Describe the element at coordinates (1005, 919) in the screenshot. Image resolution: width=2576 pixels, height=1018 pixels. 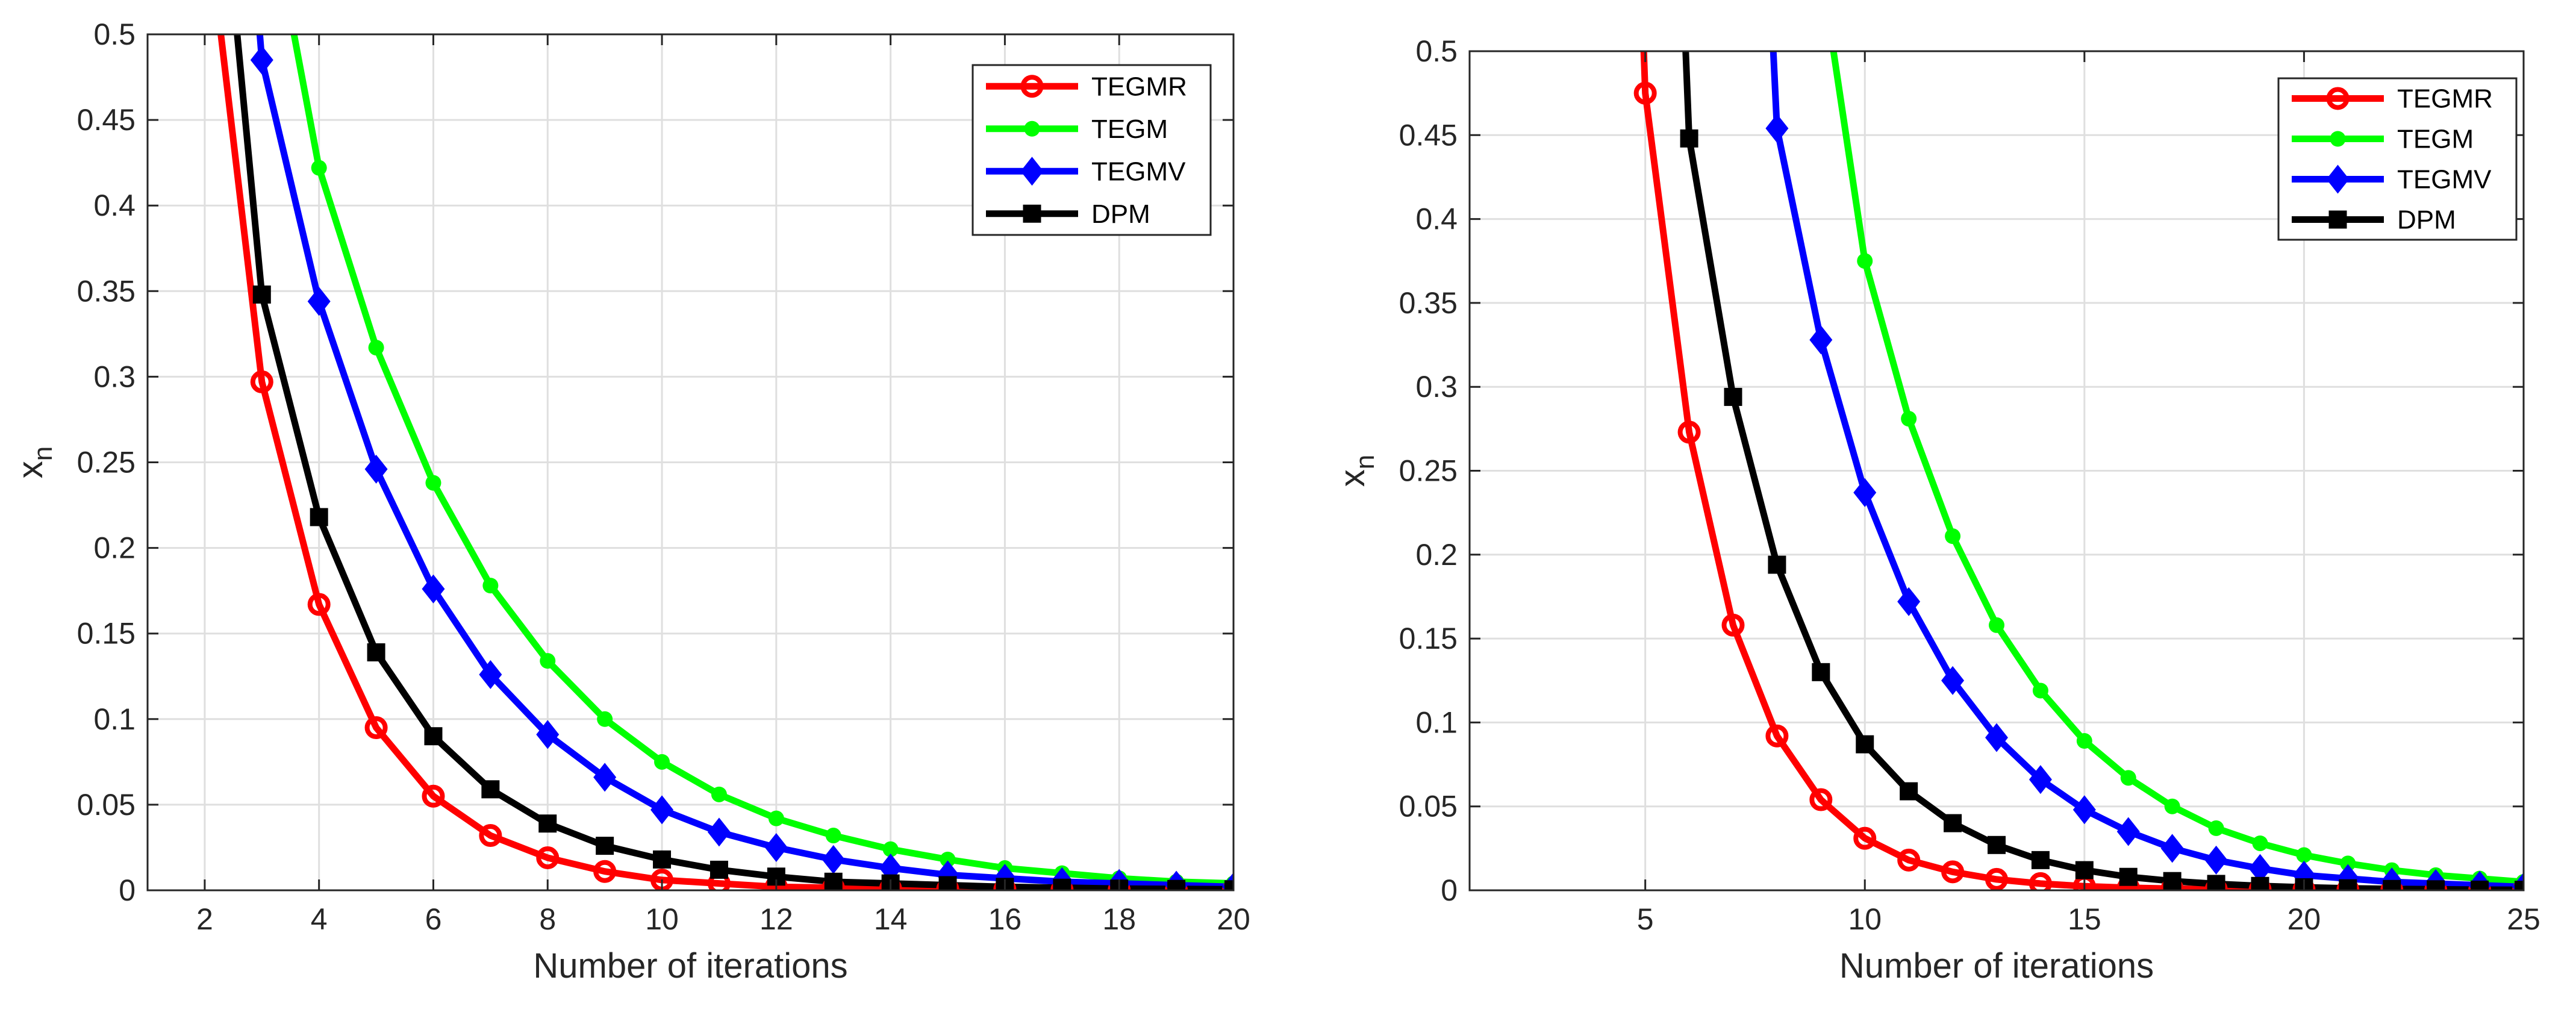
I see `x-tick-label: 16` at that location.